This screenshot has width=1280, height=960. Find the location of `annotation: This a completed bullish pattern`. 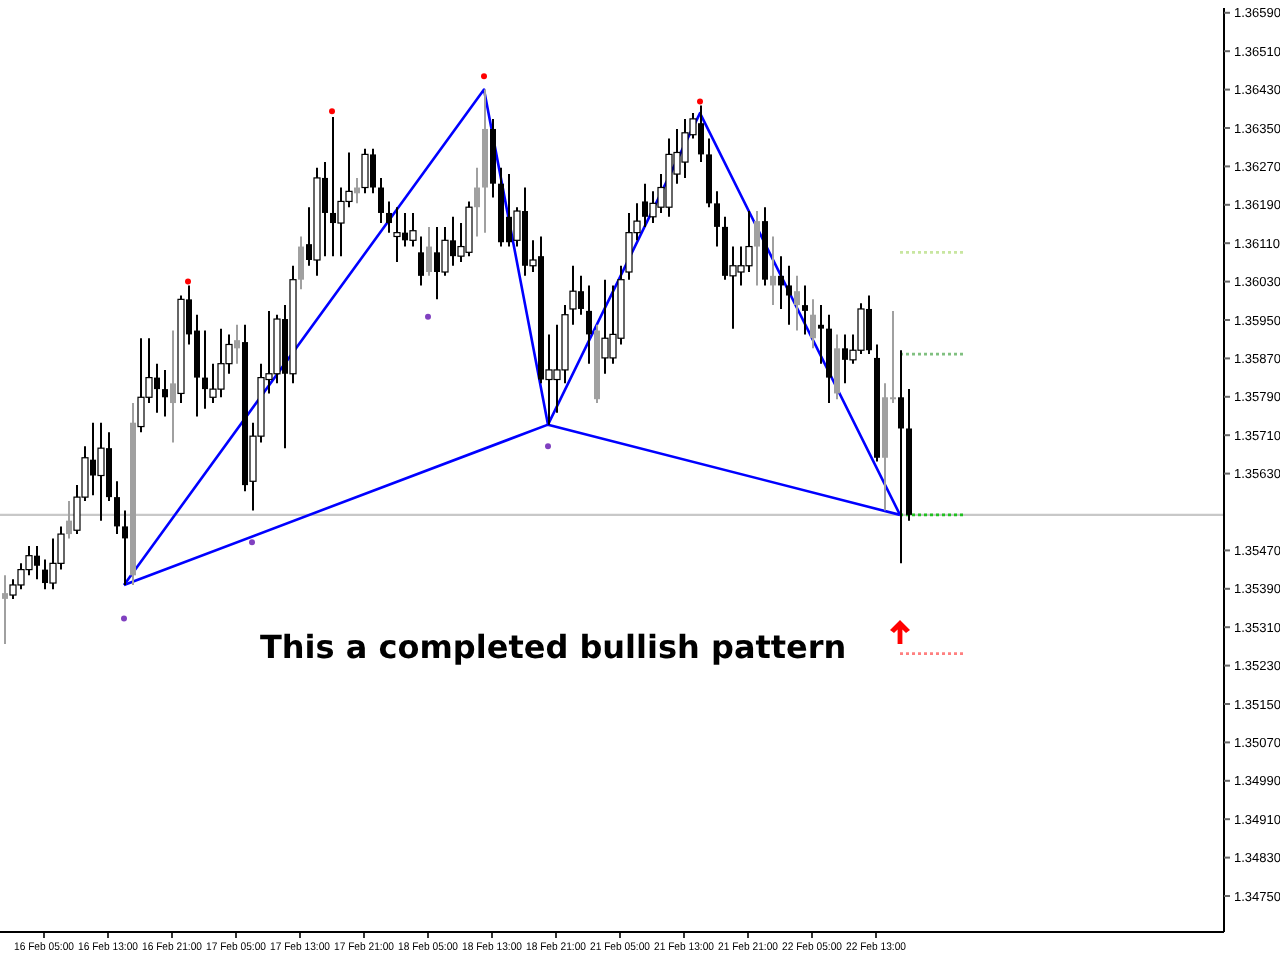

annotation: This a completed bullish pattern is located at coordinates (553, 647).